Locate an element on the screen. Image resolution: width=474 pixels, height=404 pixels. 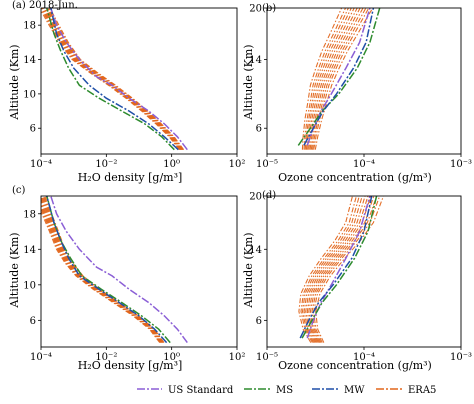
panel-c-xtick-label-0: 10⁻⁴ is located at coordinates (41, 357).